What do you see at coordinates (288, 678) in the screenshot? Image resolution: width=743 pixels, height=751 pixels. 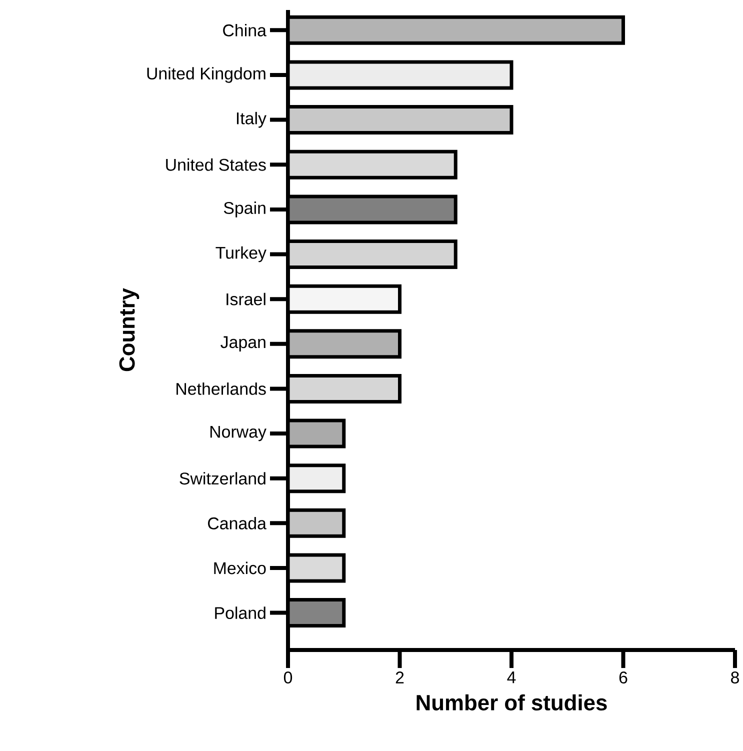 I see `x-tick-label: 0` at bounding box center [288, 678].